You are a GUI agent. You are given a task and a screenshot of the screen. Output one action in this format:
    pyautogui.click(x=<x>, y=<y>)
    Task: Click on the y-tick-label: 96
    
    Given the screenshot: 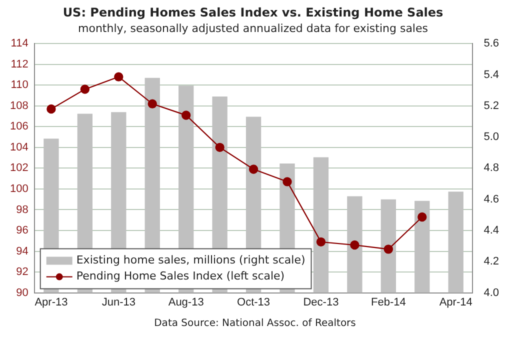 What is the action you would take?
    pyautogui.click(x=22, y=230)
    